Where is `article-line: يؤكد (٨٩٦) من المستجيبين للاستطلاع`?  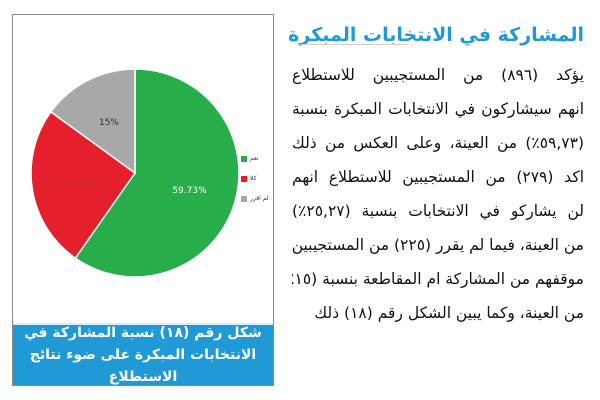 article-line: يؤكد (٨٩٦) من المستجيبين للاستطلاع is located at coordinates (438, 75).